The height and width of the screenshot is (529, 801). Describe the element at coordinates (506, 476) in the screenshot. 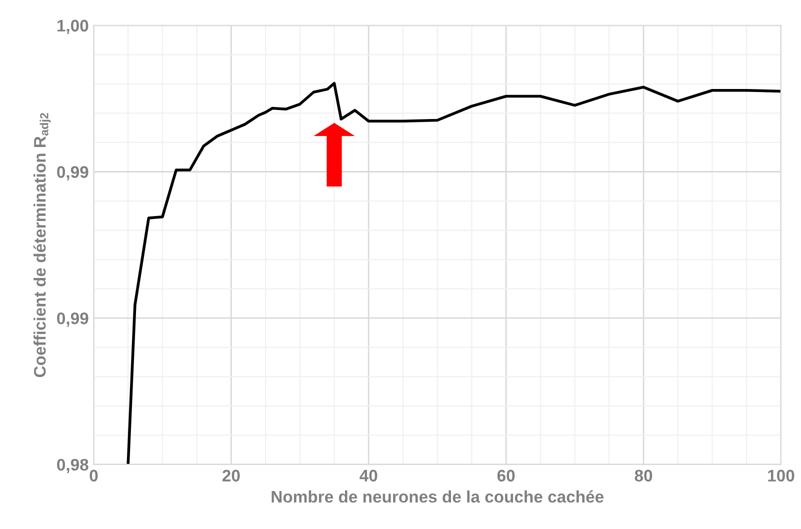

I see `x-tick-label: 60` at that location.